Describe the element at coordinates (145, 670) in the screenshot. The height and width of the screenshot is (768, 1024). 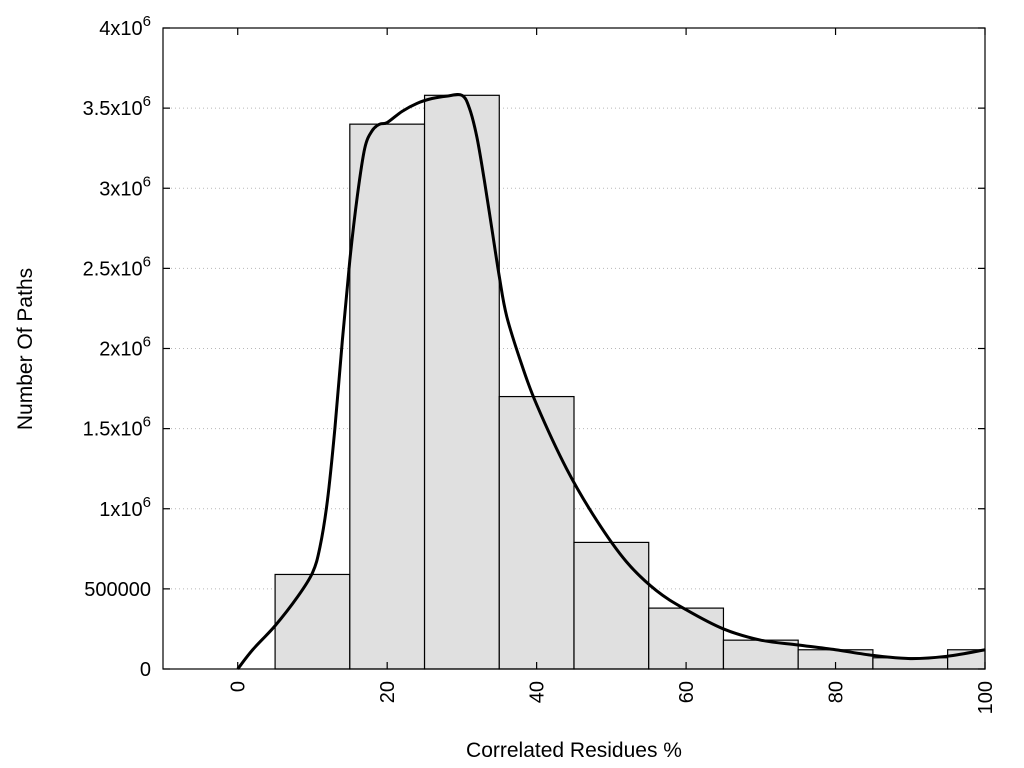
I see `y-tick-label-0: 0` at that location.